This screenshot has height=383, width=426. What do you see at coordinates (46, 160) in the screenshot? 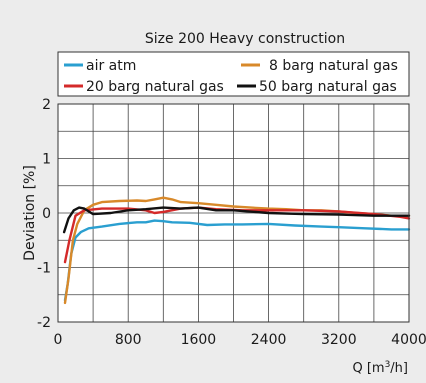
I see `y-tick-label: 1` at bounding box center [46, 160].